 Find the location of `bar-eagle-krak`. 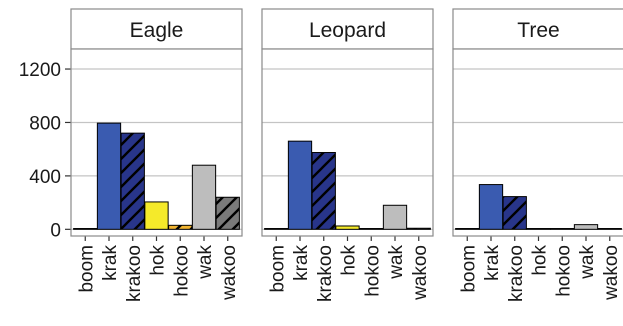

bar-eagle-krak is located at coordinates (109, 176).